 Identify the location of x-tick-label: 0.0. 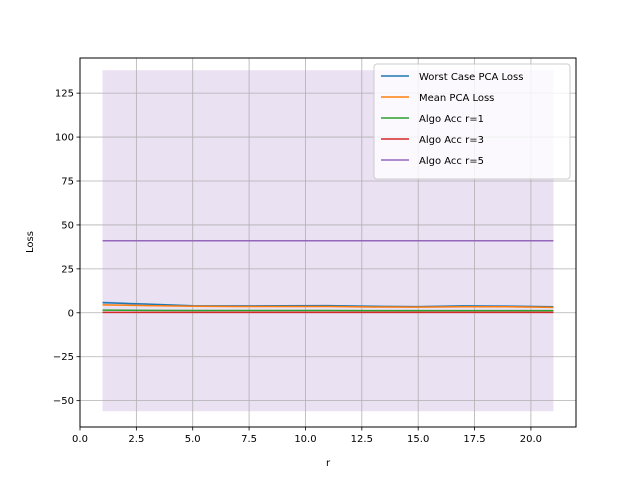
(80, 439).